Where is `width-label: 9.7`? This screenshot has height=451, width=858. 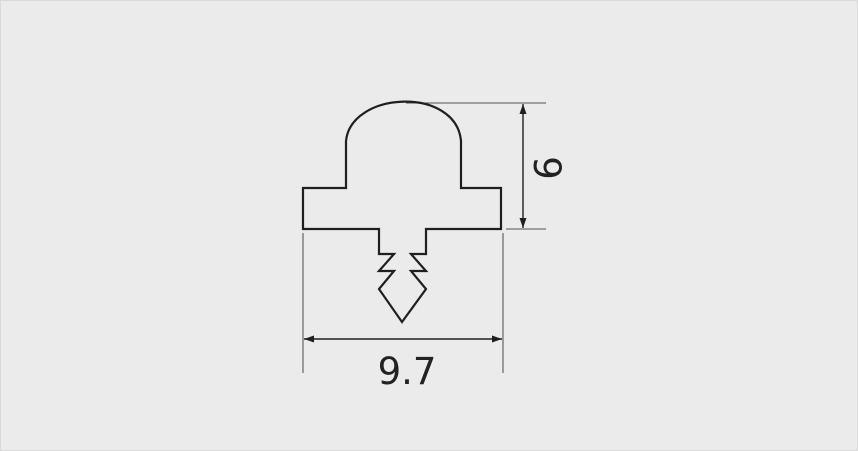
width-label: 9.7 is located at coordinates (407, 371).